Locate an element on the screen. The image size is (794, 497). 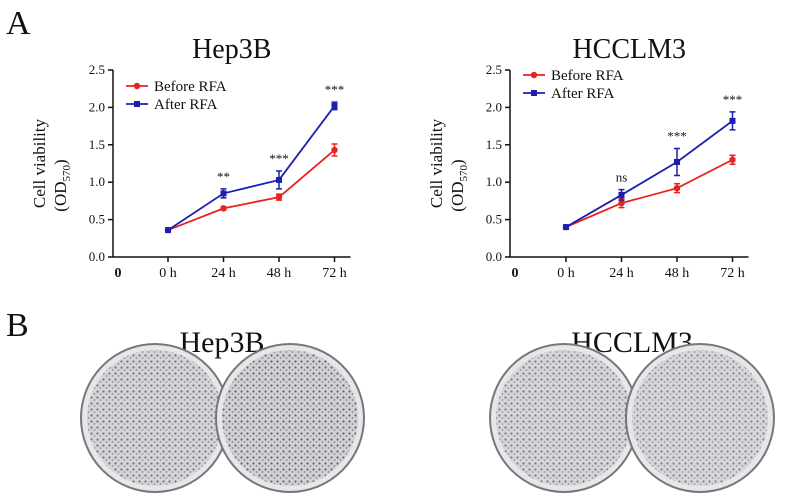
chart-title: Hep3B is located at coordinates (231, 49).